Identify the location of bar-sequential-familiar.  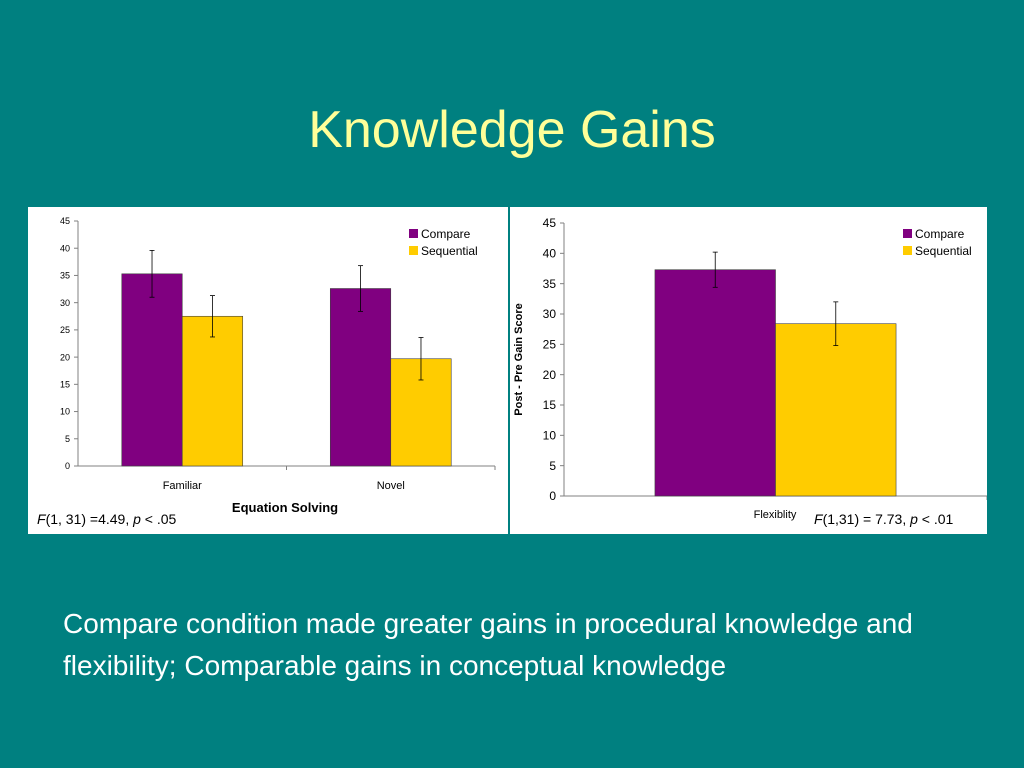
(212, 391).